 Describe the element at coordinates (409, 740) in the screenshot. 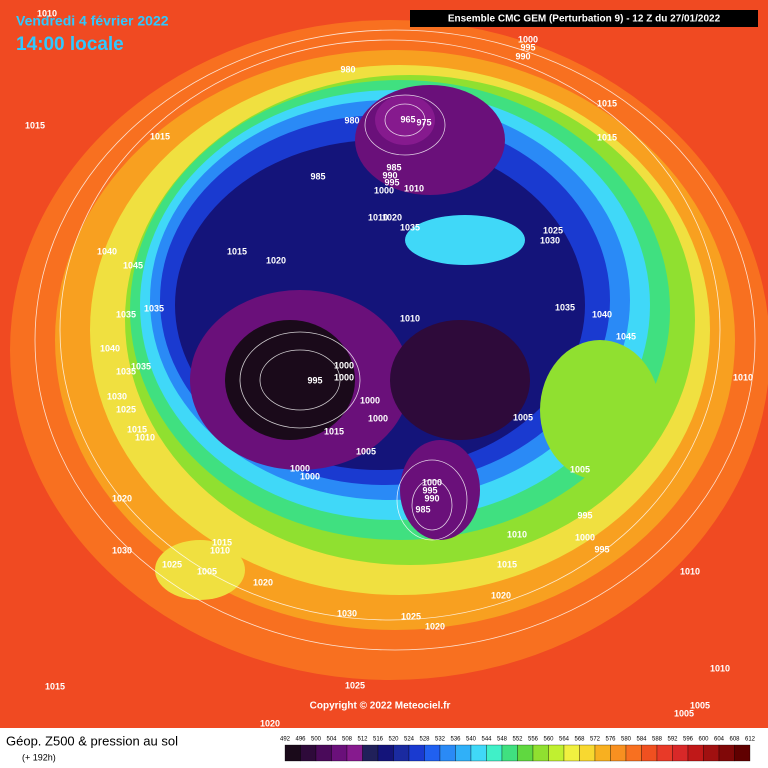

I see `scale-label: 524` at that location.